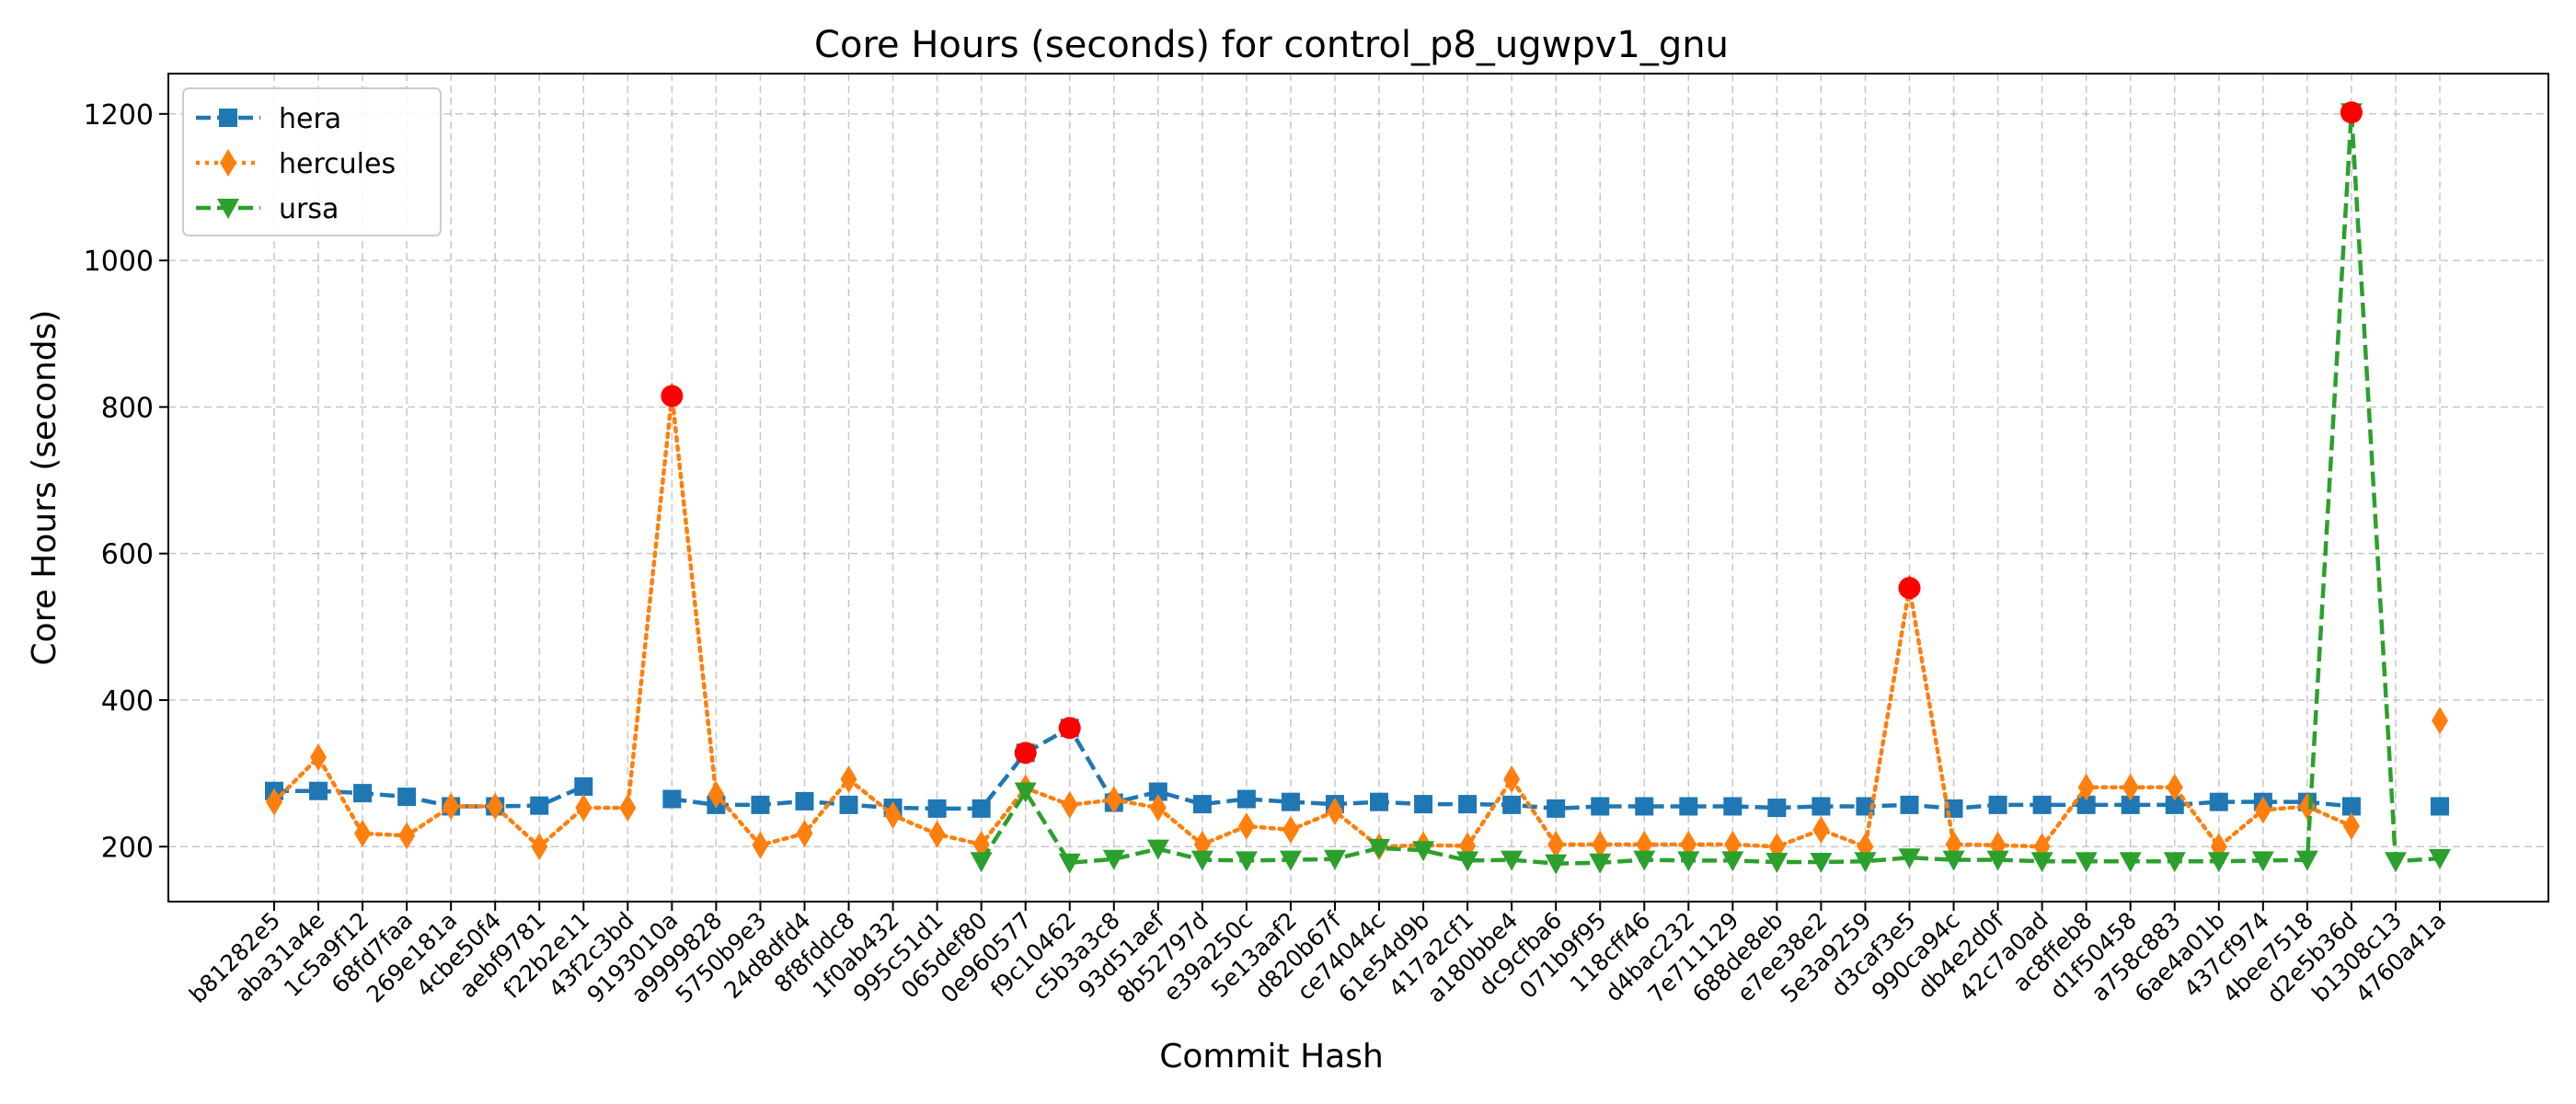  I want to click on y-axis: 200 400 600 800 1000 1200, so click(126, 481).